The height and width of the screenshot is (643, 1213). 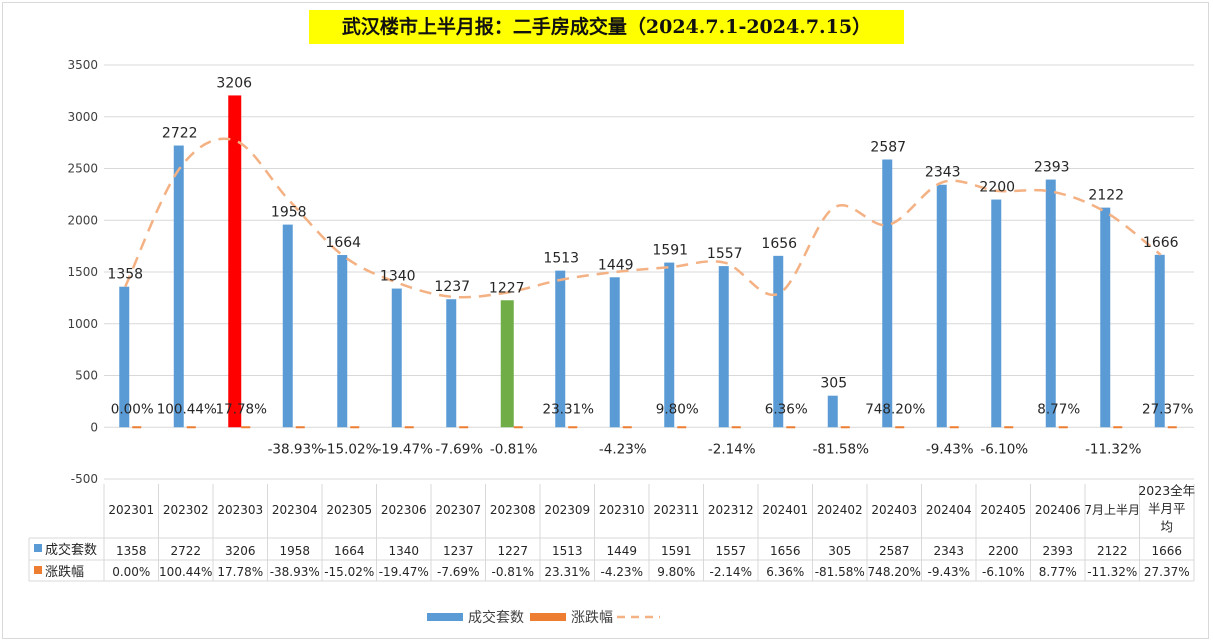 What do you see at coordinates (1167, 572) in the screenshot?
I see `table-pct: 27.37%` at bounding box center [1167, 572].